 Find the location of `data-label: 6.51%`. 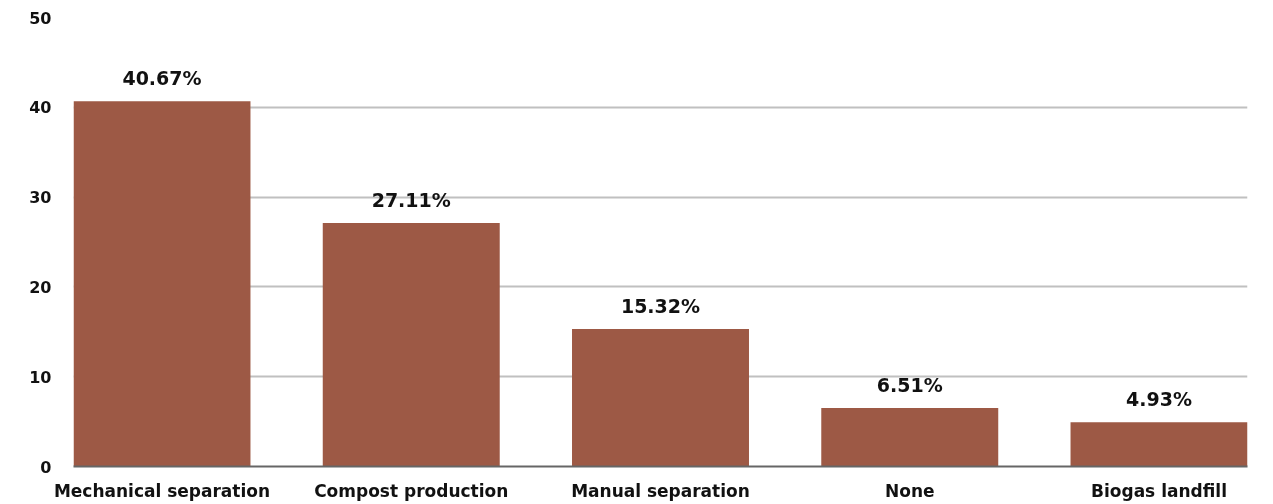

data-label: 6.51% is located at coordinates (909, 385).